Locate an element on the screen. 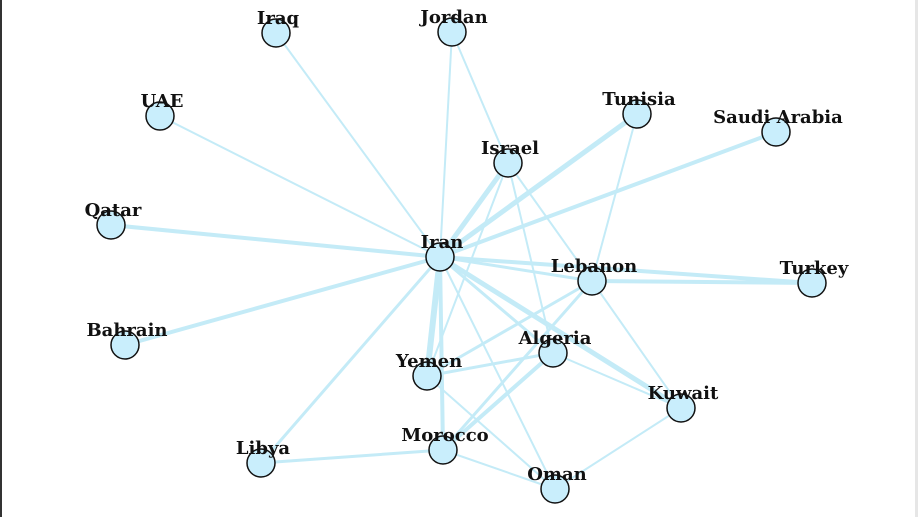  node-libya: Libya is located at coordinates (263, 458).